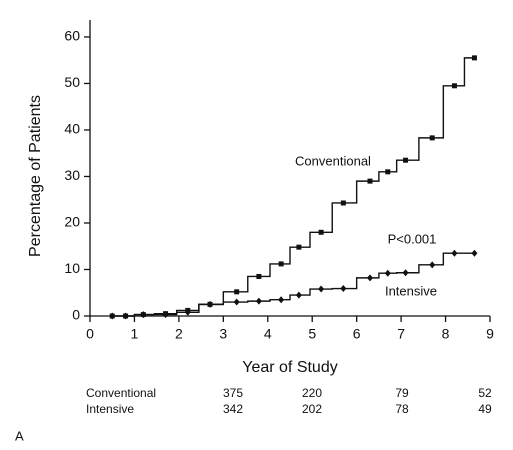 Image resolution: width=513 pixels, height=450 pixels. What do you see at coordinates (72, 222) in the screenshot?
I see `y-tick-label: 20` at bounding box center [72, 222].